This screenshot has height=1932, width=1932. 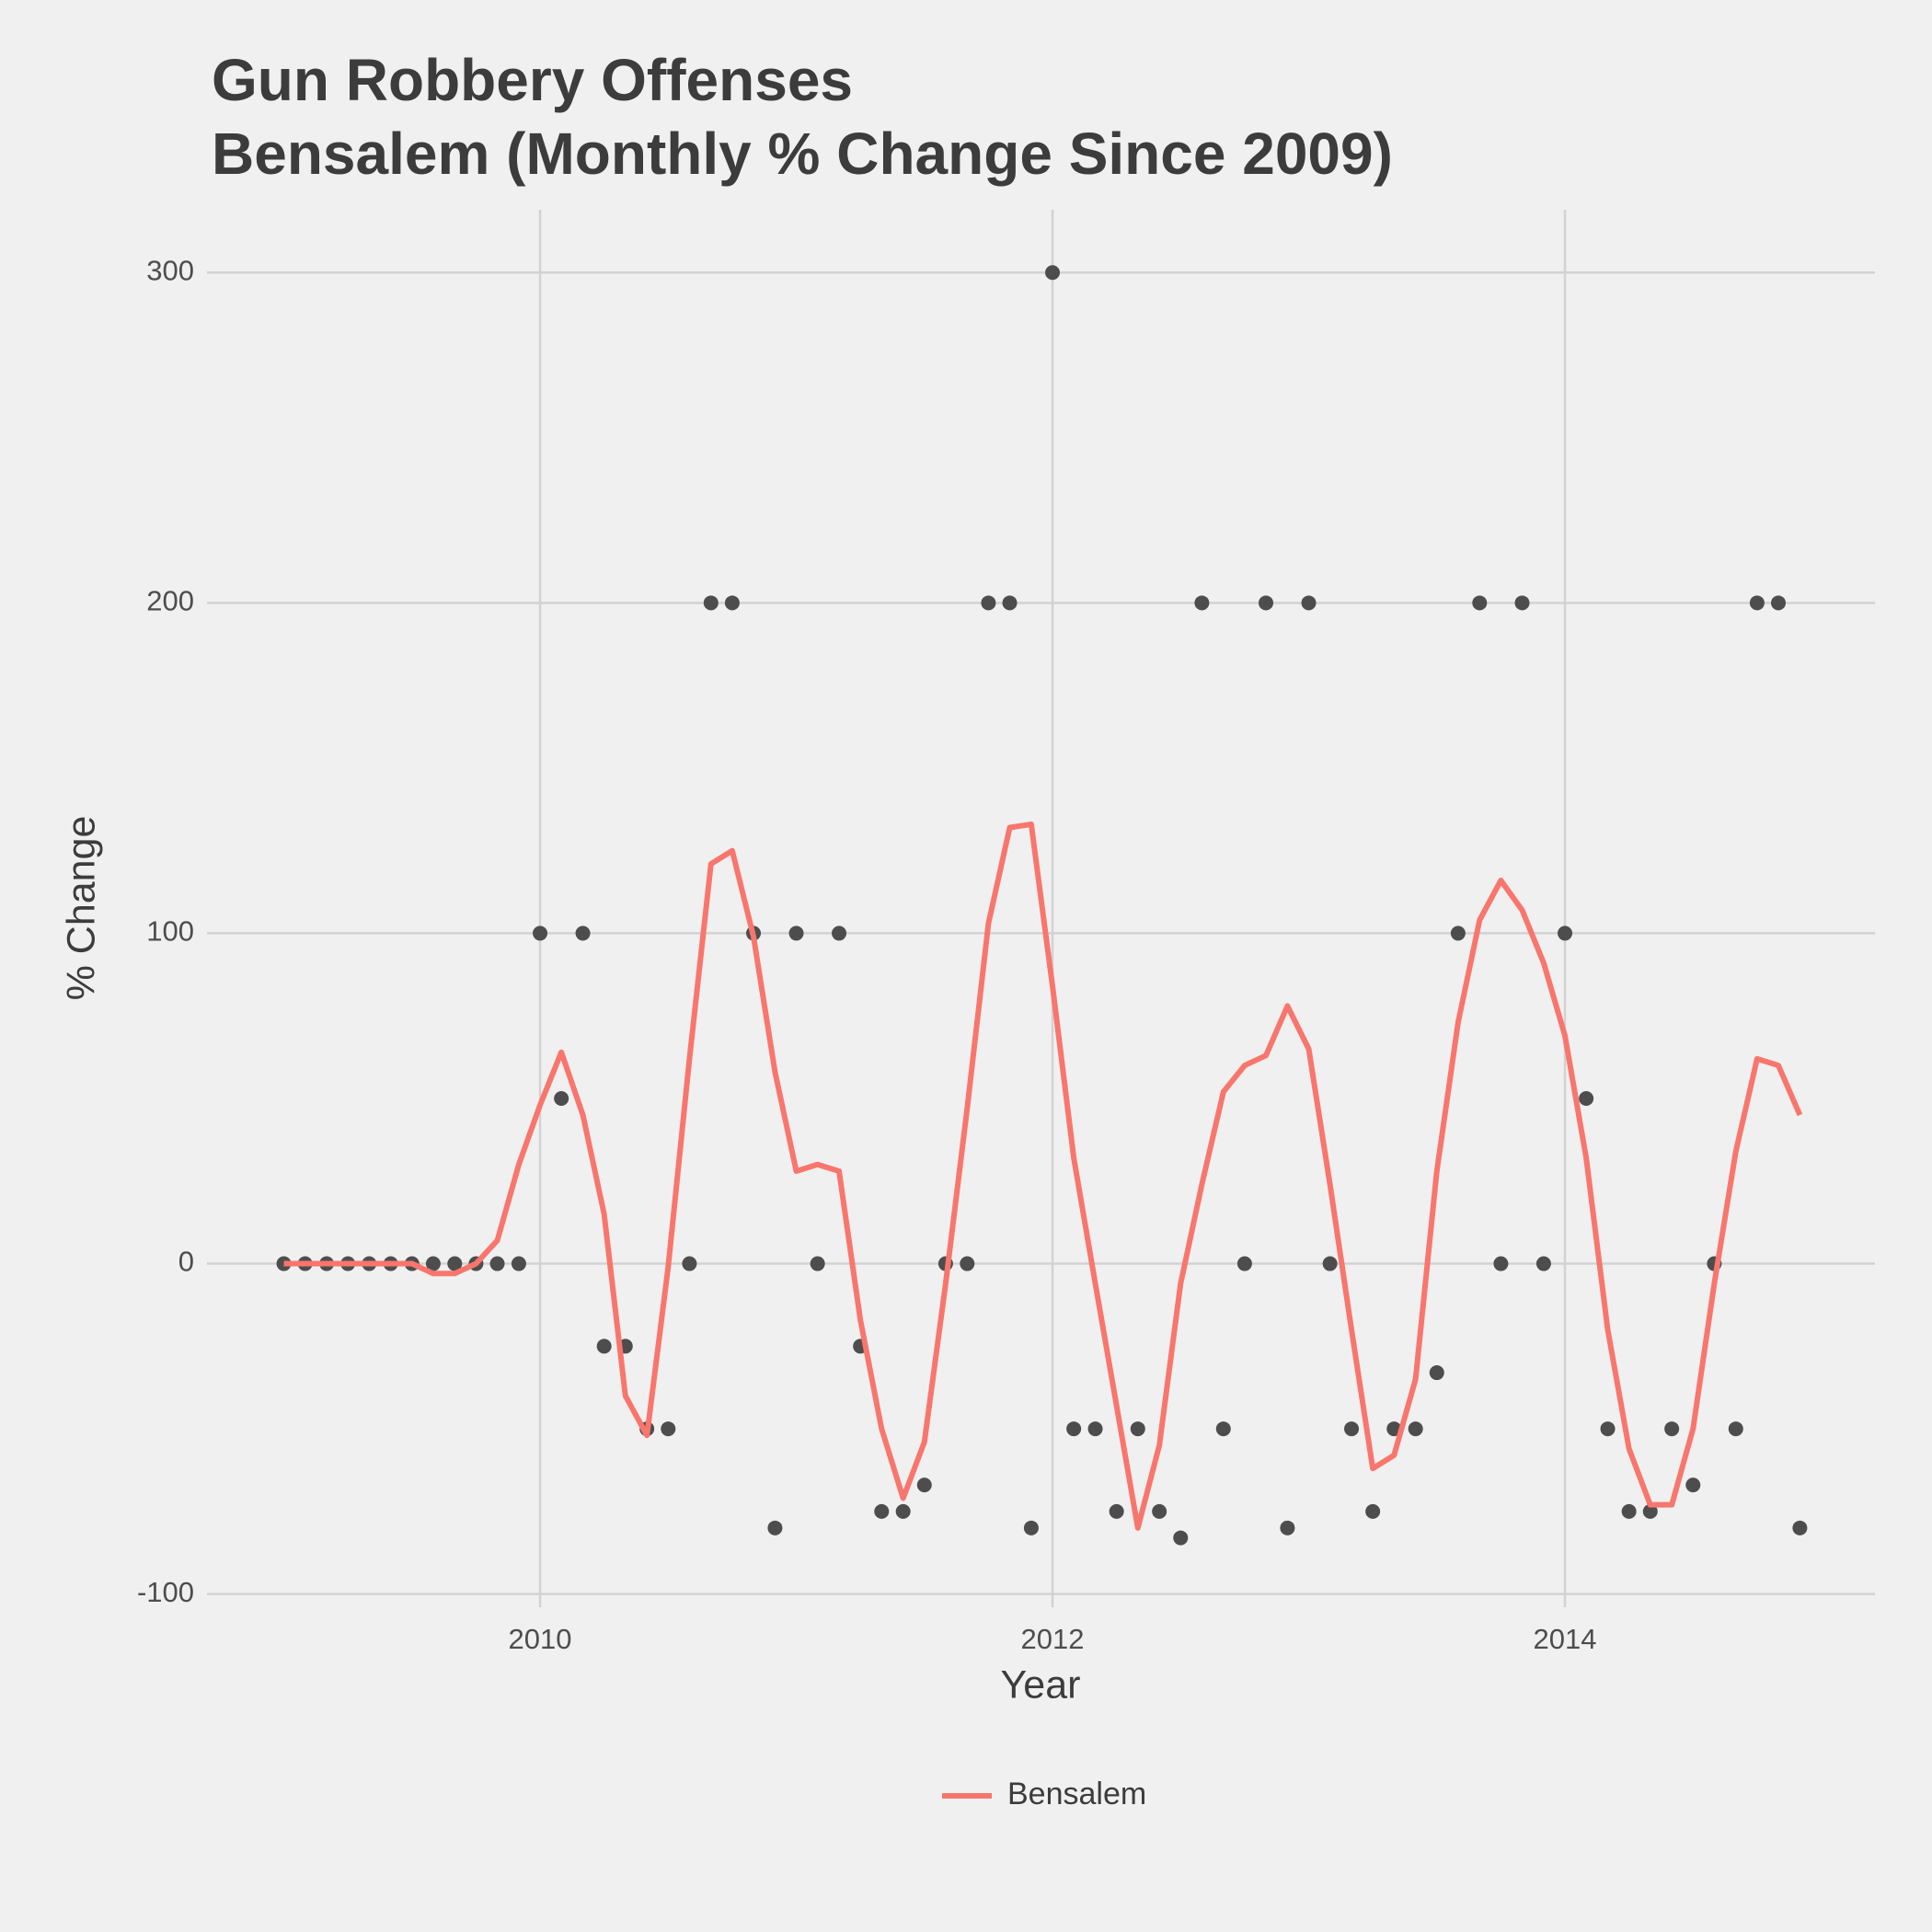 I want to click on y-axis-title: % Change, so click(x=81, y=908).